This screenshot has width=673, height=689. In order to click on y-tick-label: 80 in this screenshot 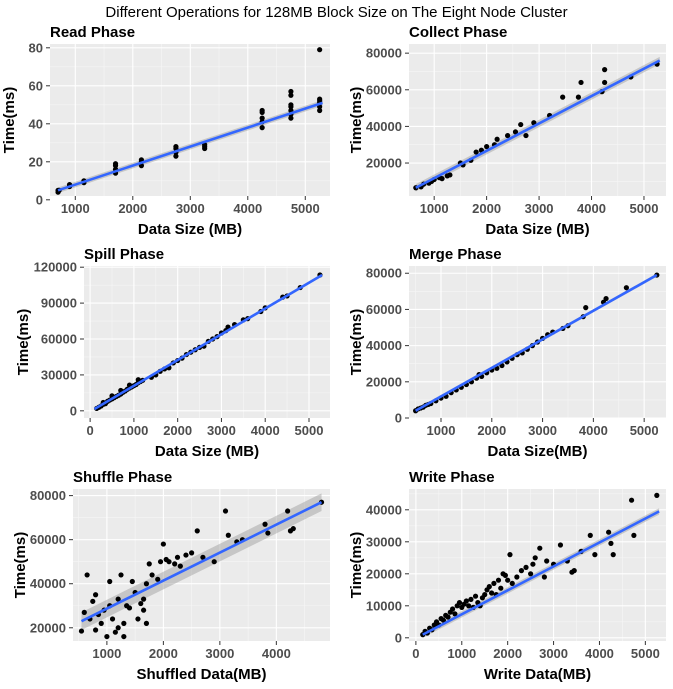, I will do `click(36, 47)`.